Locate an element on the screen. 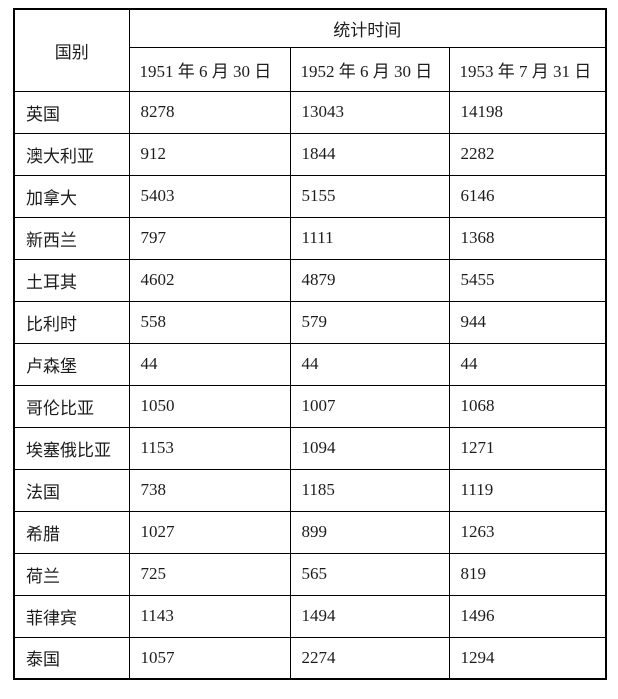 The width and height of the screenshot is (618, 699). value-cell: 1294 is located at coordinates (527, 658).